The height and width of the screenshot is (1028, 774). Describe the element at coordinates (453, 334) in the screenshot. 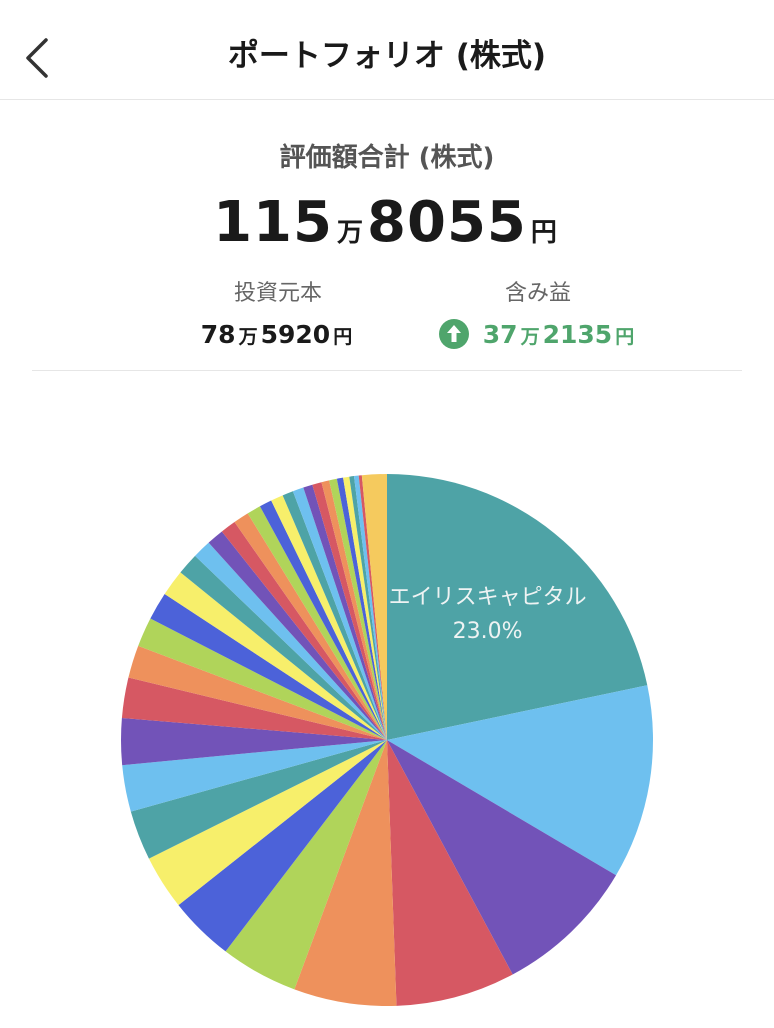

I see `arrow-up-circle-icon` at that location.